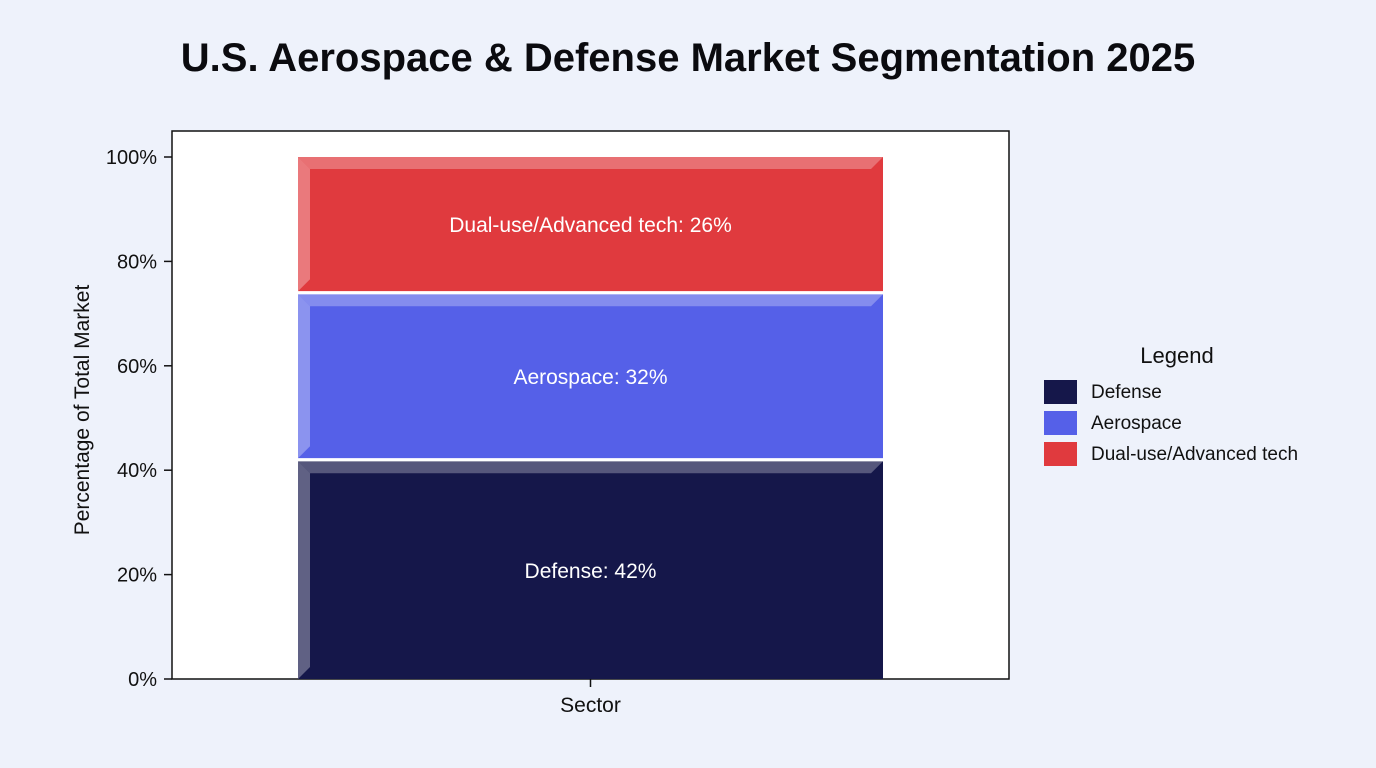 The height and width of the screenshot is (768, 1376). Describe the element at coordinates (137, 576) in the screenshot. I see `y-tick-label: 20%` at that location.